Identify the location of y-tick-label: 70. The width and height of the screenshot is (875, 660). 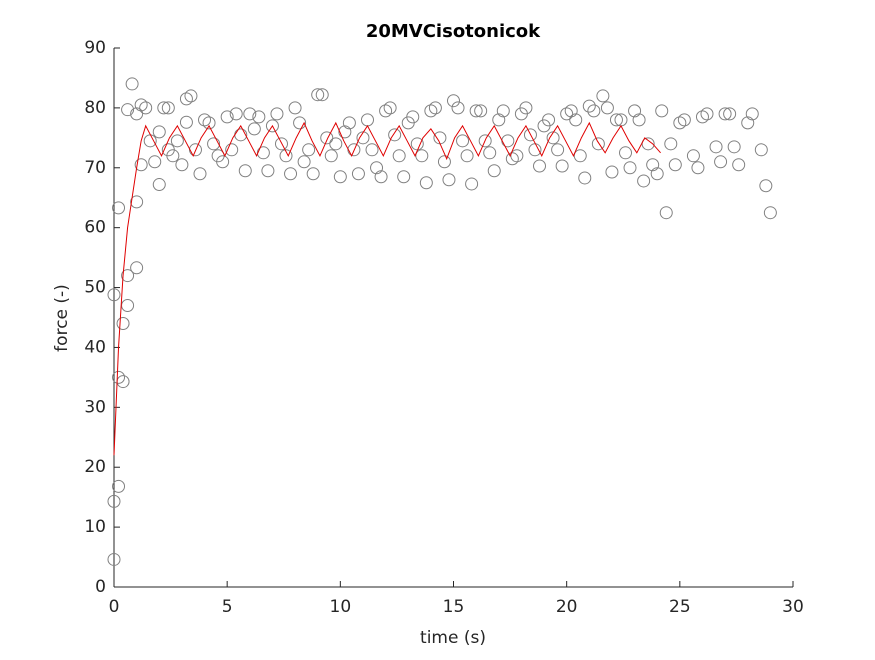
(95, 168).